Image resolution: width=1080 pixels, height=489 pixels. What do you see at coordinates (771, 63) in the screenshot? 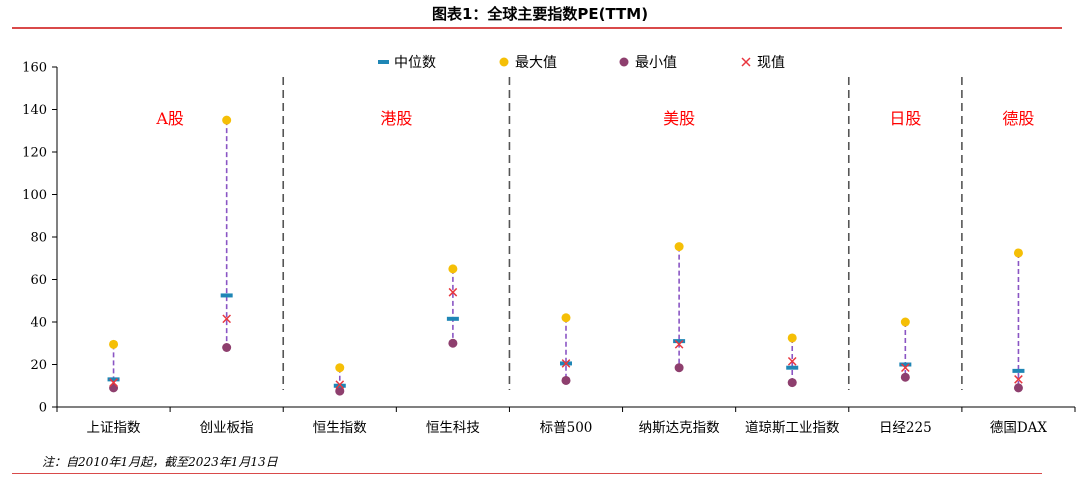
I see `legend-label: 现值` at bounding box center [771, 63].